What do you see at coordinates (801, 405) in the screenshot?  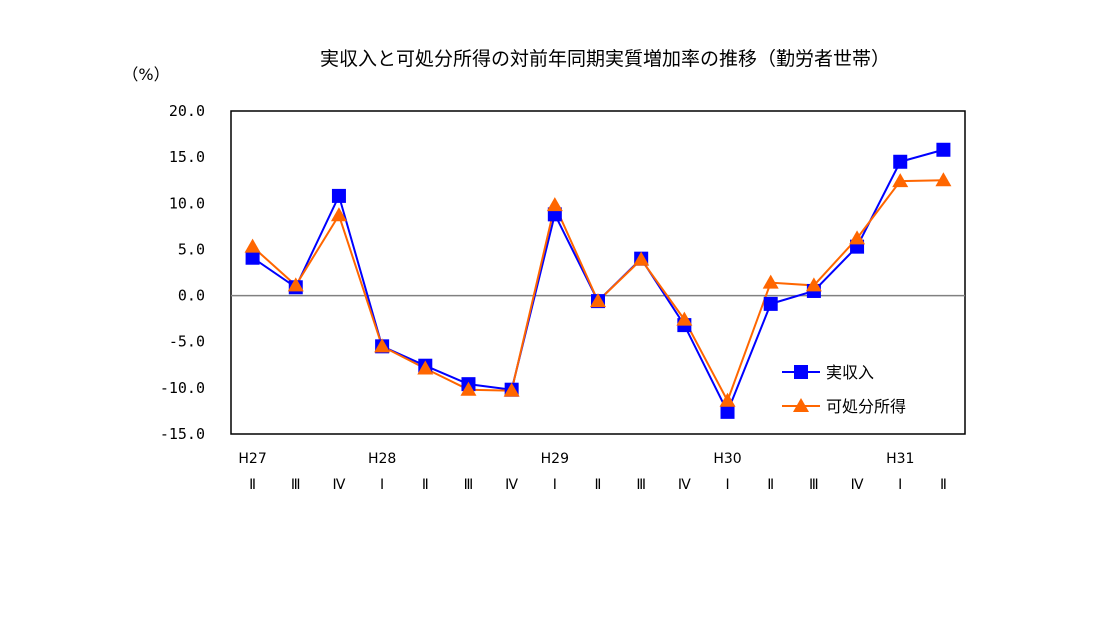 I see `legend-marker-disposable` at bounding box center [801, 405].